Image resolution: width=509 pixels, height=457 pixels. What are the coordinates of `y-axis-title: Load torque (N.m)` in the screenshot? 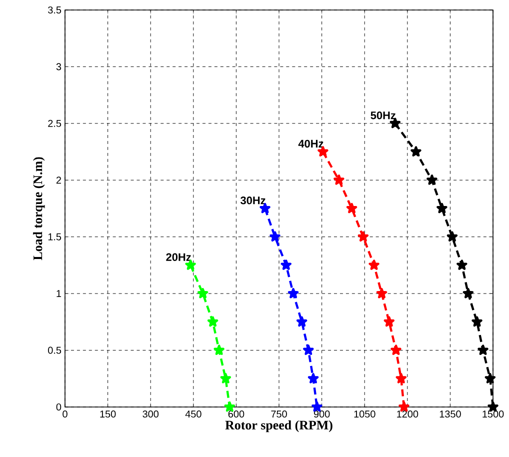 It's located at (39, 208).